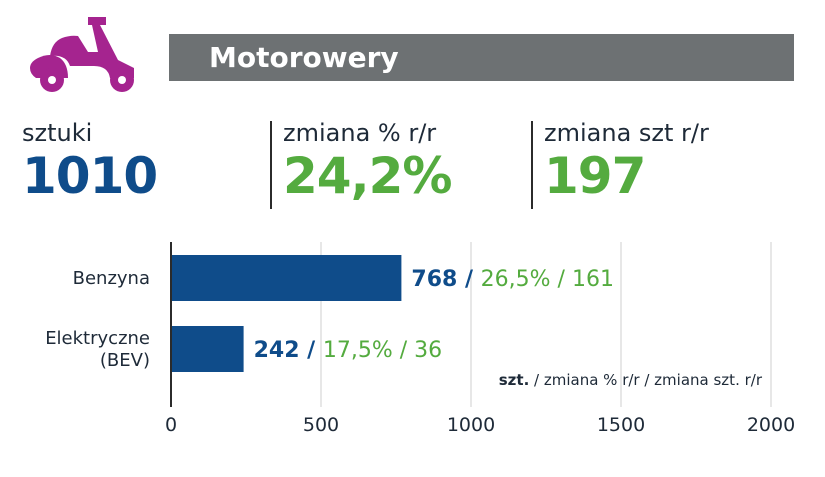 The width and height of the screenshot is (825, 477). What do you see at coordinates (82, 54) in the screenshot?
I see `scooter-icon` at bounding box center [82, 54].